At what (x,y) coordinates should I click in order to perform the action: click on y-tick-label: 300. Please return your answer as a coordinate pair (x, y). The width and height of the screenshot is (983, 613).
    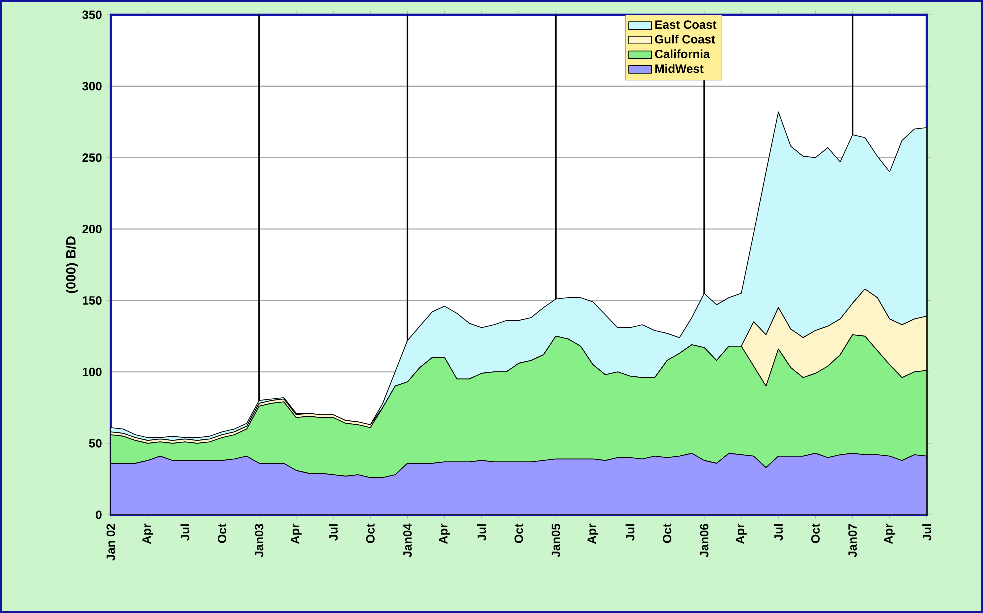
    Looking at the image, I should click on (92, 86).